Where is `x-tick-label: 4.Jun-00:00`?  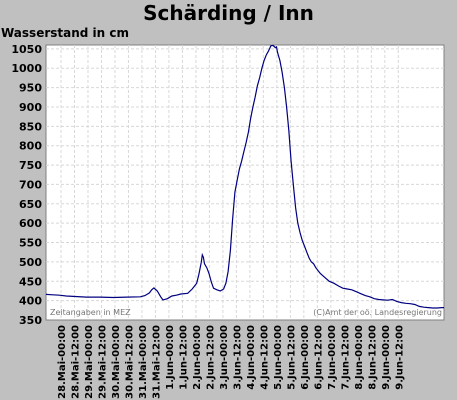 x-tick-label: 4.Jun-00:00 is located at coordinates (251, 357).